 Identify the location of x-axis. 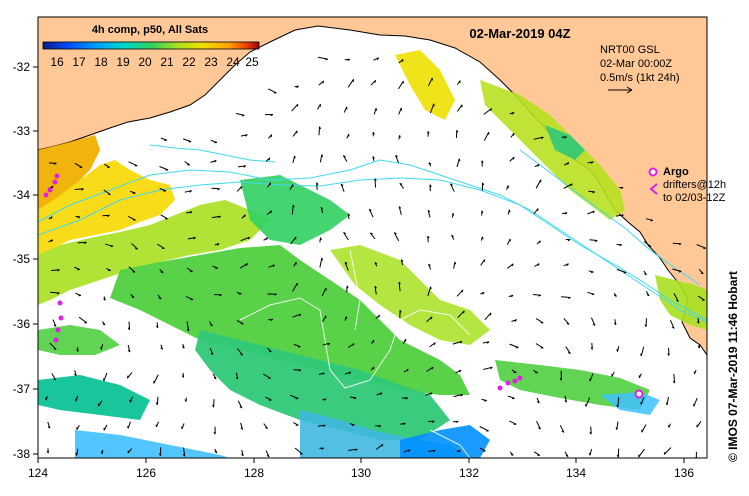
(361, 460).